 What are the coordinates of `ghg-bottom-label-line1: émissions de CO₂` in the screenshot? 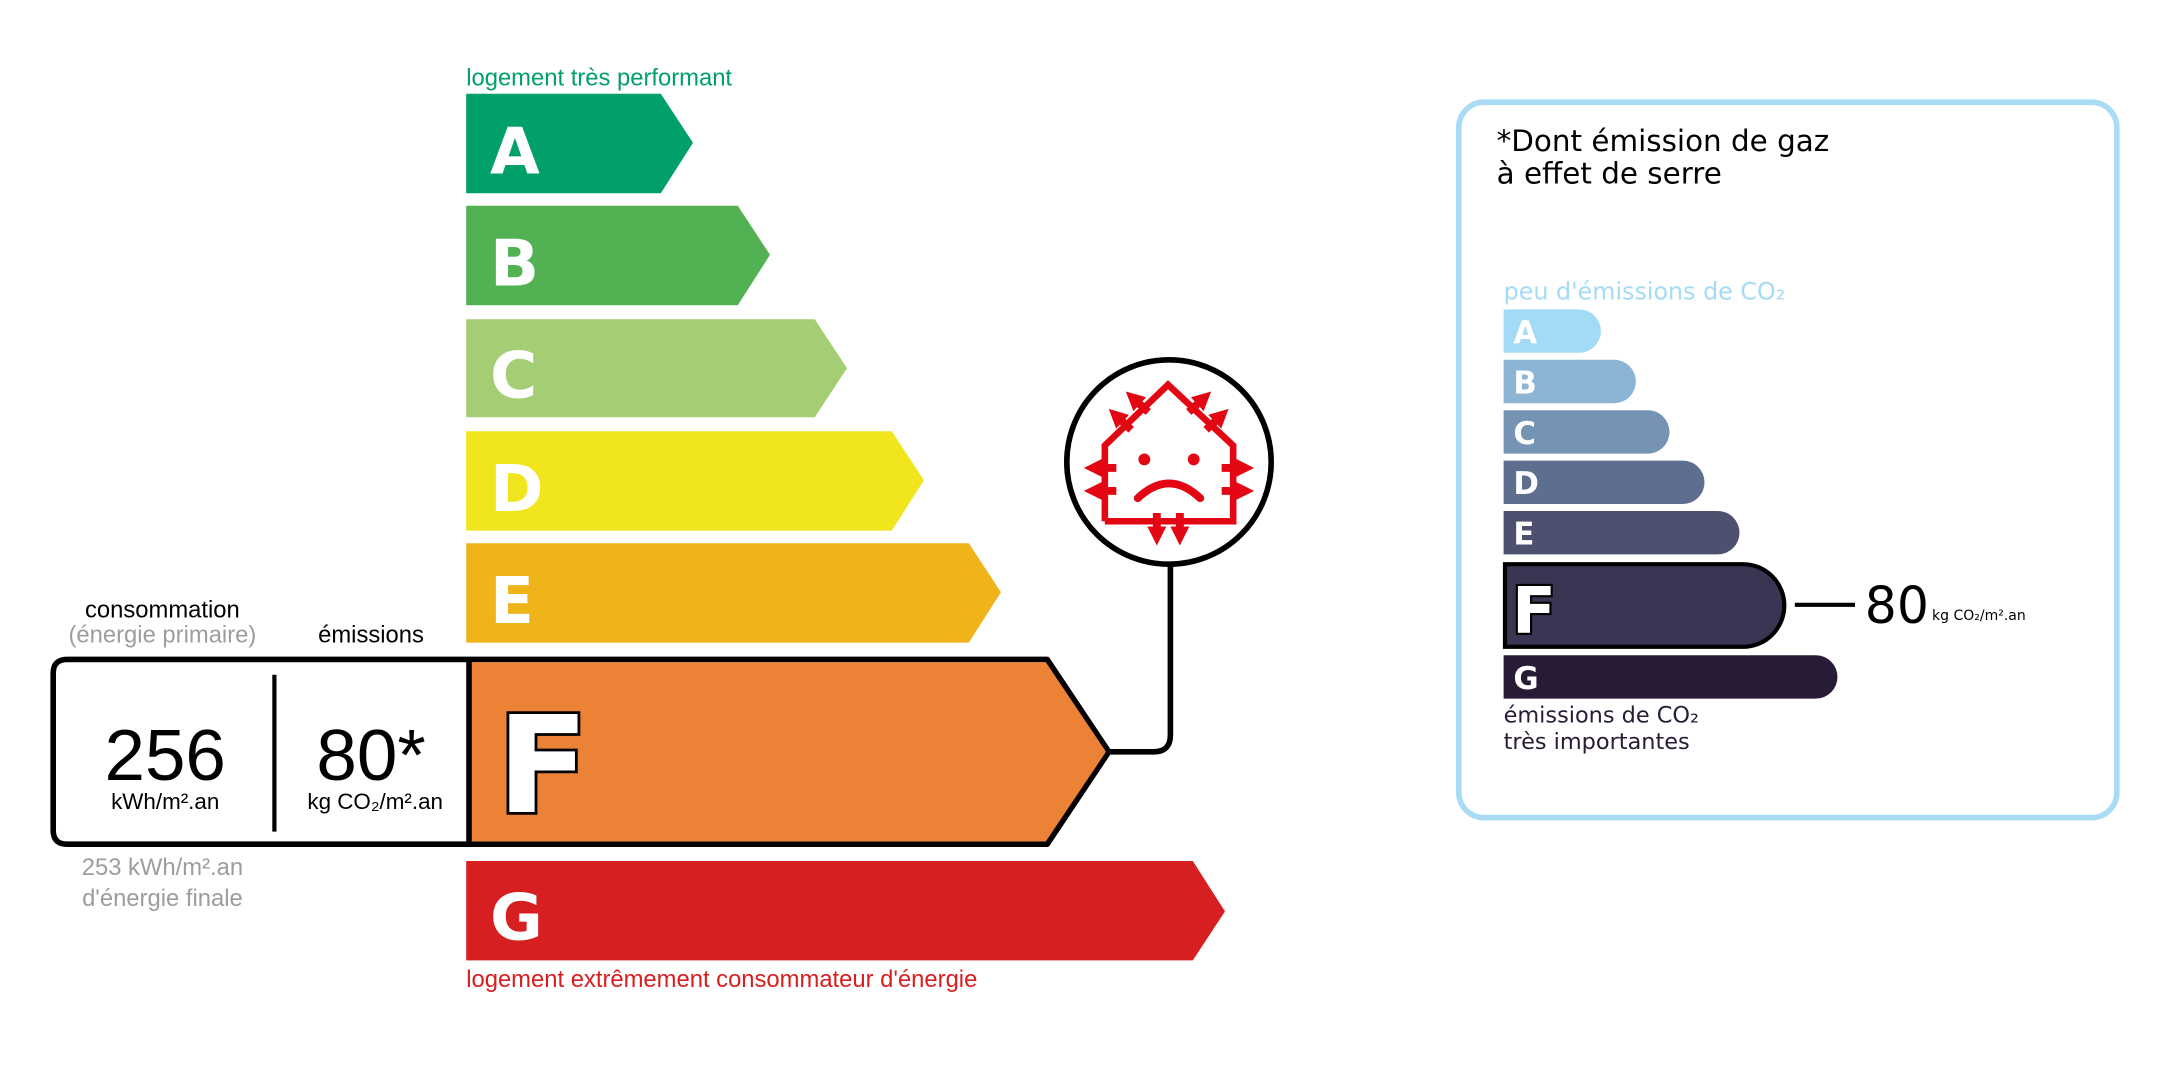 It's located at (1601, 715).